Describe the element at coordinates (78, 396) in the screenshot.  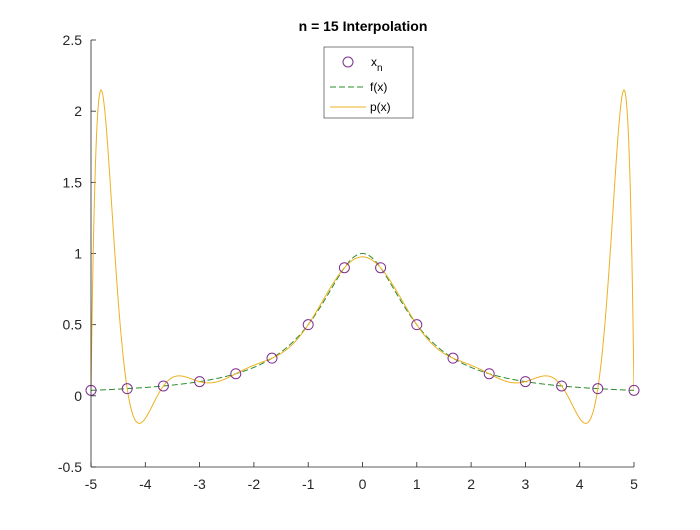
I see `y-tick-label: 0` at that location.